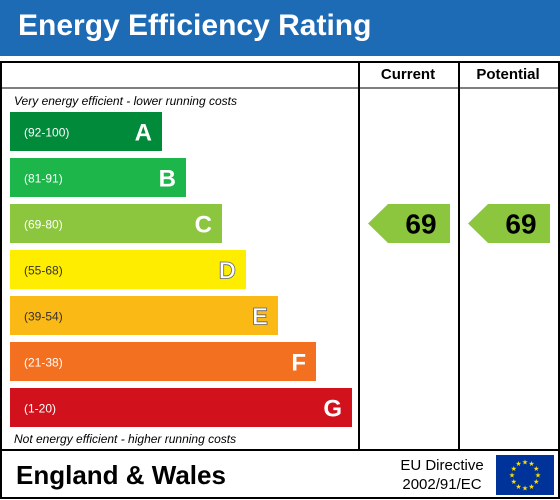 Image resolution: width=560 pixels, height=500 pixels. I want to click on band-bar-a, so click(86, 131).